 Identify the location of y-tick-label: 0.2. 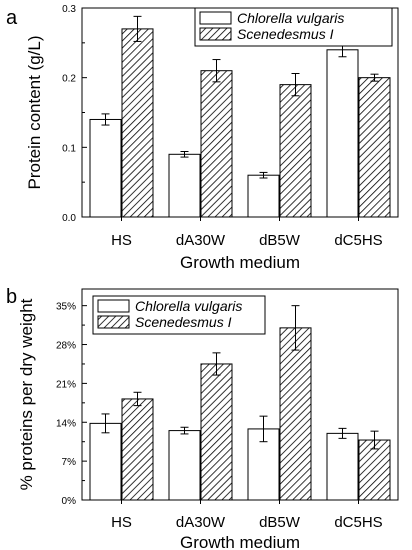
(69, 79).